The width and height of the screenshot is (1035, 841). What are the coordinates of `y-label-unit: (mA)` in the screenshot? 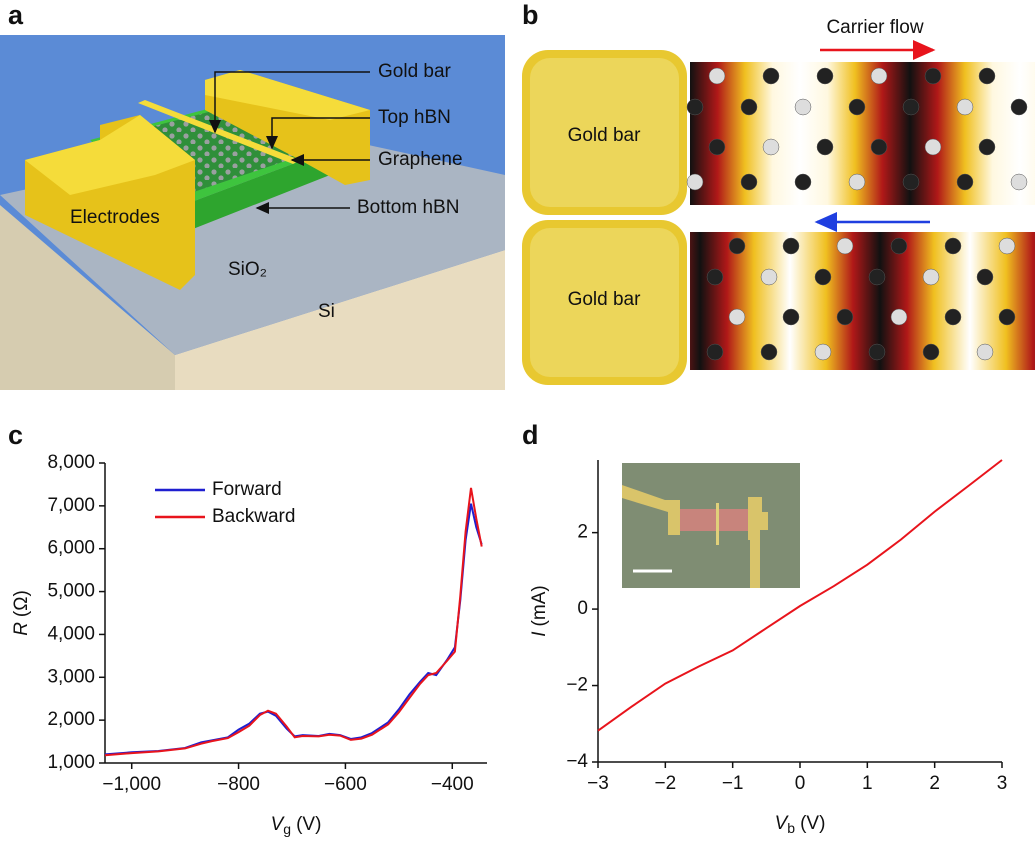 It's located at (539, 605).